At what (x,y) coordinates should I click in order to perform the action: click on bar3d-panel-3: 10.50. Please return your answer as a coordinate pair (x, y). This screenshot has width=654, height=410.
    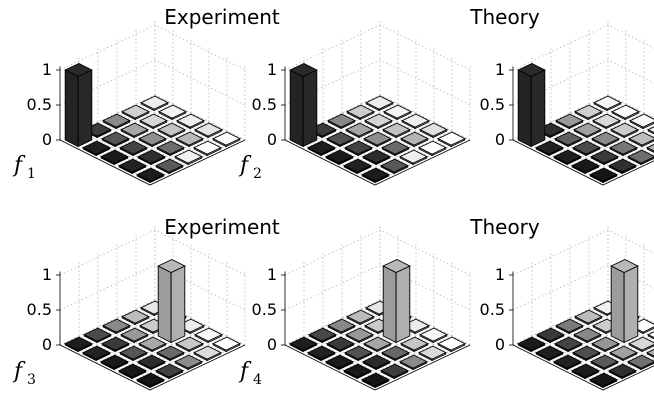
    Looking at the image, I should click on (567, 103).